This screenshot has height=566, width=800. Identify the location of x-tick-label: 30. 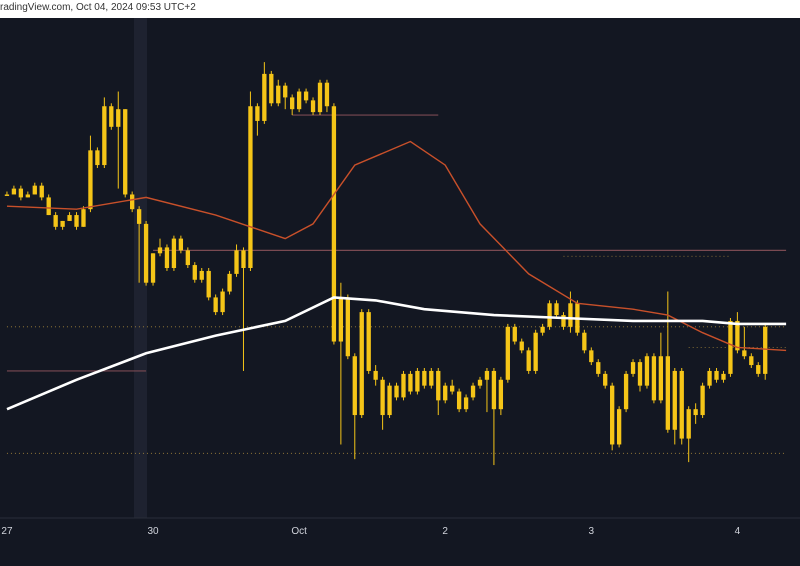
(153, 531).